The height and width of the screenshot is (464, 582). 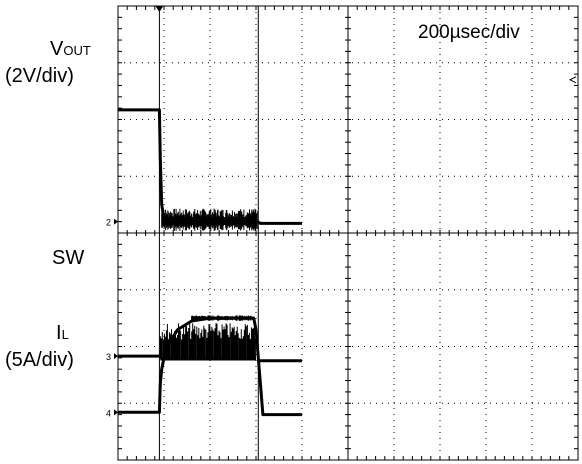 I want to click on il-ground-marker: 4, so click(x=108, y=413).